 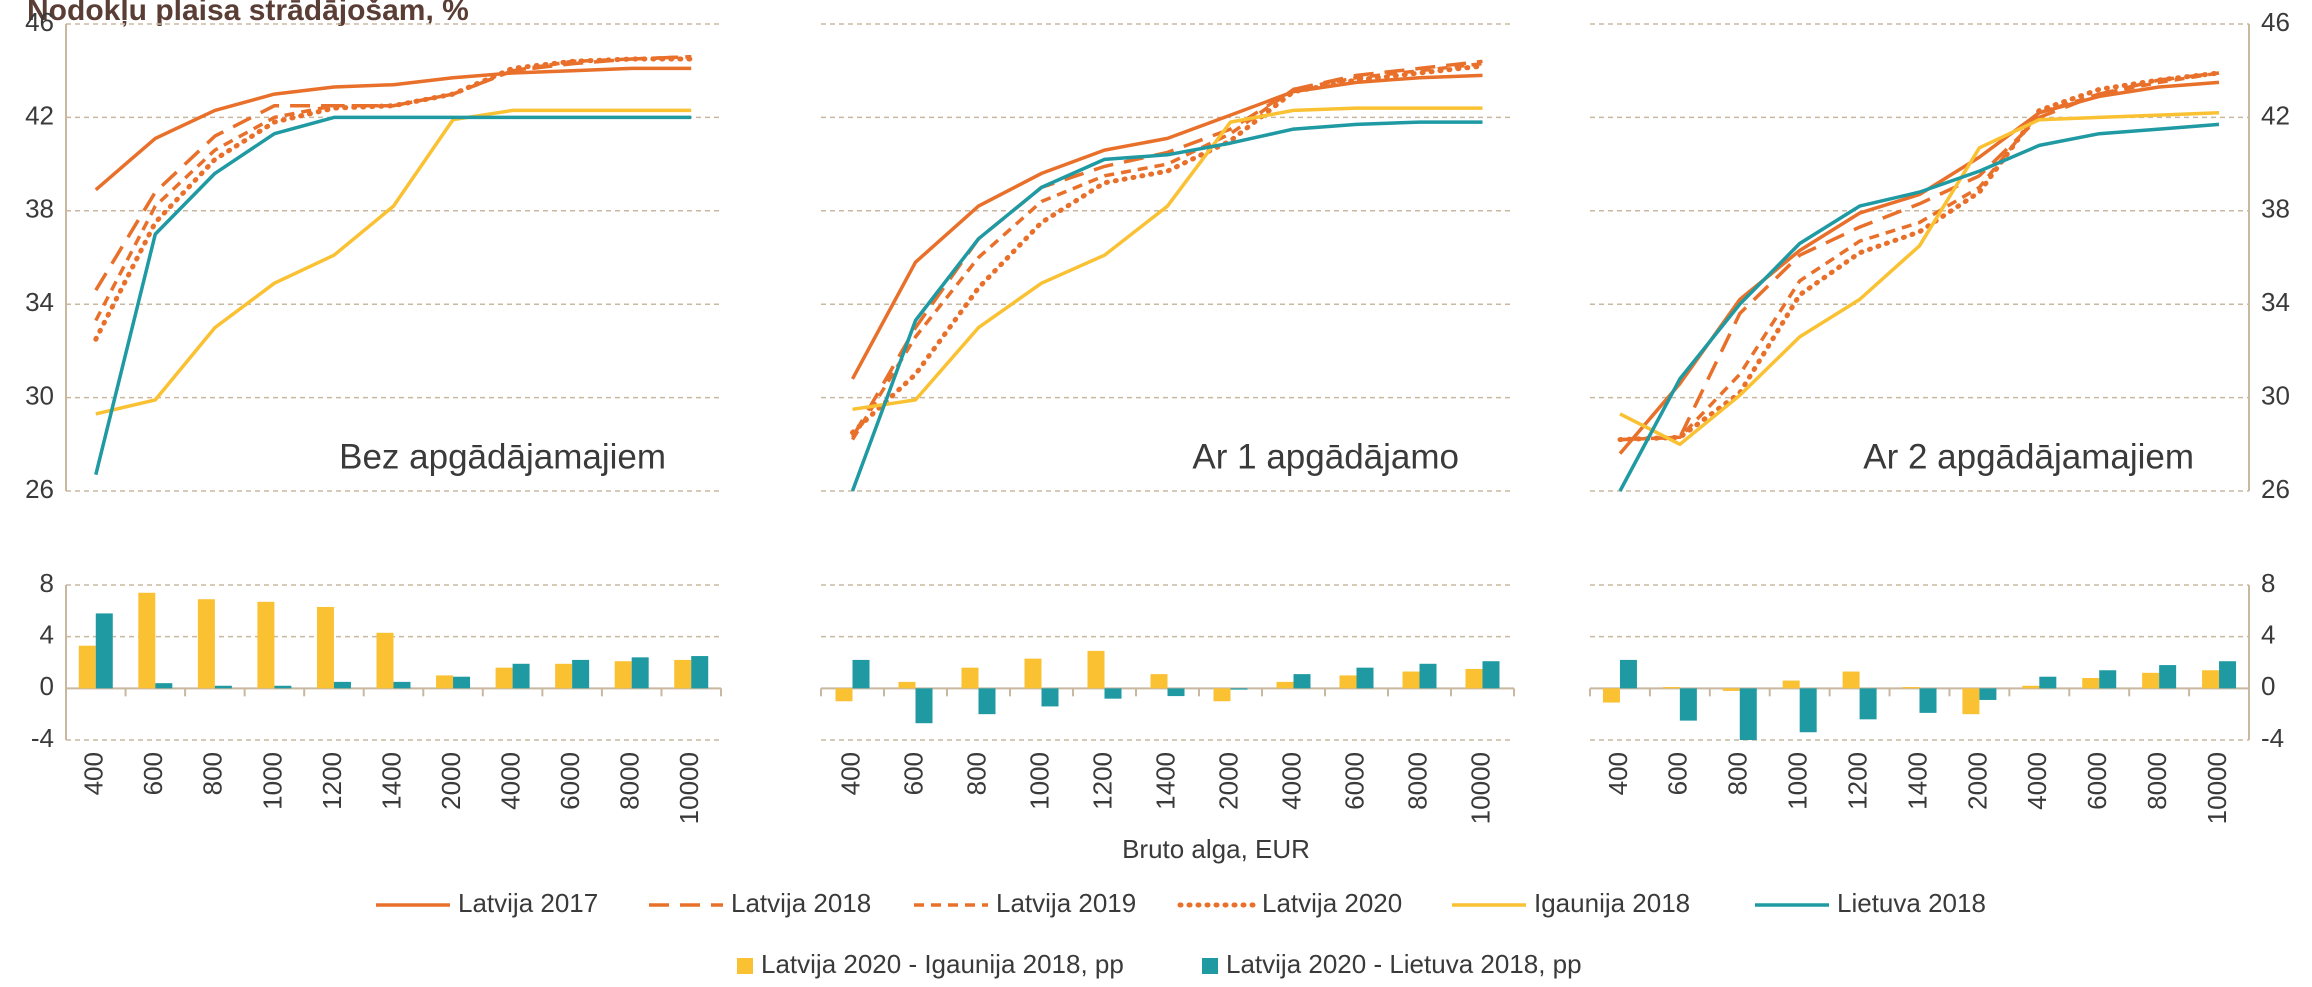 I want to click on y-tick-label: -4, so click(x=2272, y=738).